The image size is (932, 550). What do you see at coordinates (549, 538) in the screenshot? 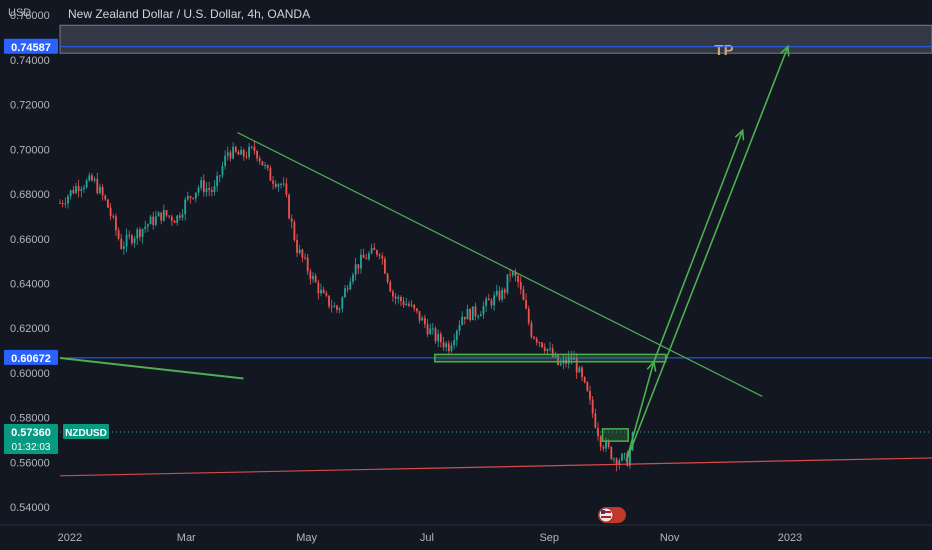
I see `x-tick-label: Sep` at bounding box center [549, 538].